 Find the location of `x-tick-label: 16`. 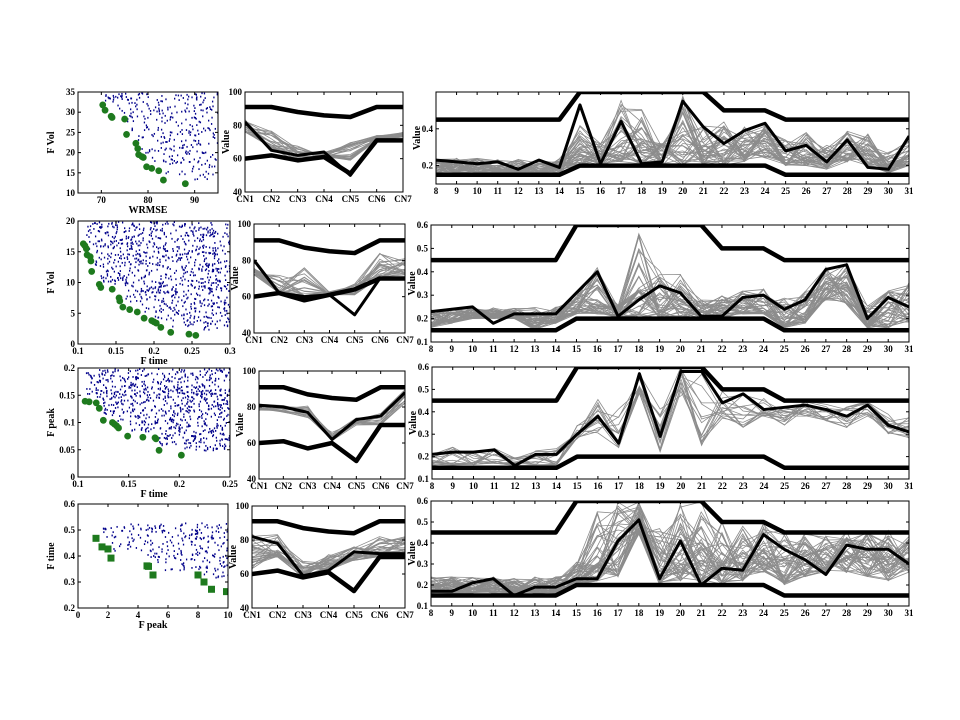

x-tick-label: 16 is located at coordinates (598, 349).